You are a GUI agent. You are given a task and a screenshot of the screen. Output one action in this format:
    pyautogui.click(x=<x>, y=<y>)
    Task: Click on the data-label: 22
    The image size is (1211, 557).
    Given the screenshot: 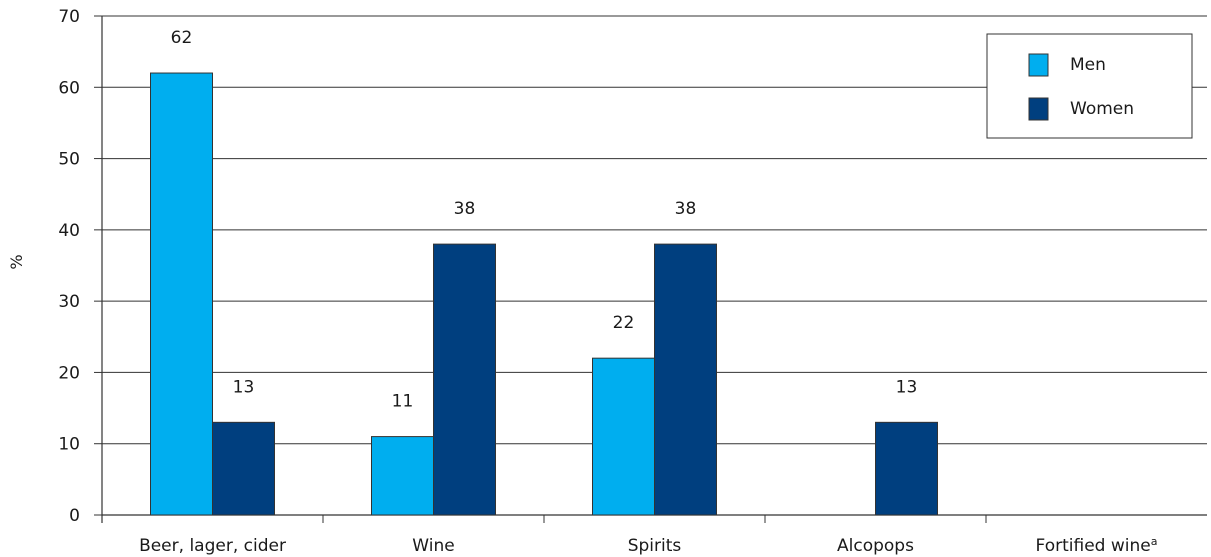 What is the action you would take?
    pyautogui.click(x=624, y=323)
    